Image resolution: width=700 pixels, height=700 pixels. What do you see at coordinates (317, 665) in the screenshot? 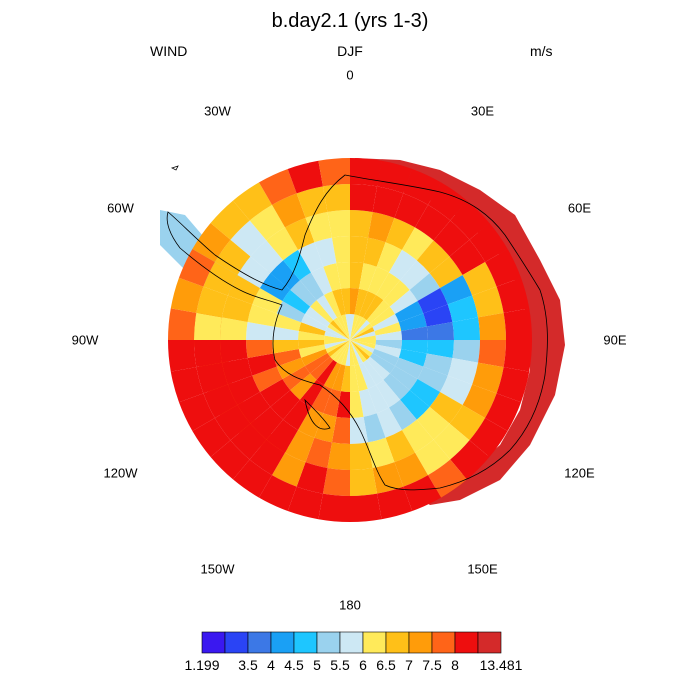
I see `colorbar-label: 5` at bounding box center [317, 665].